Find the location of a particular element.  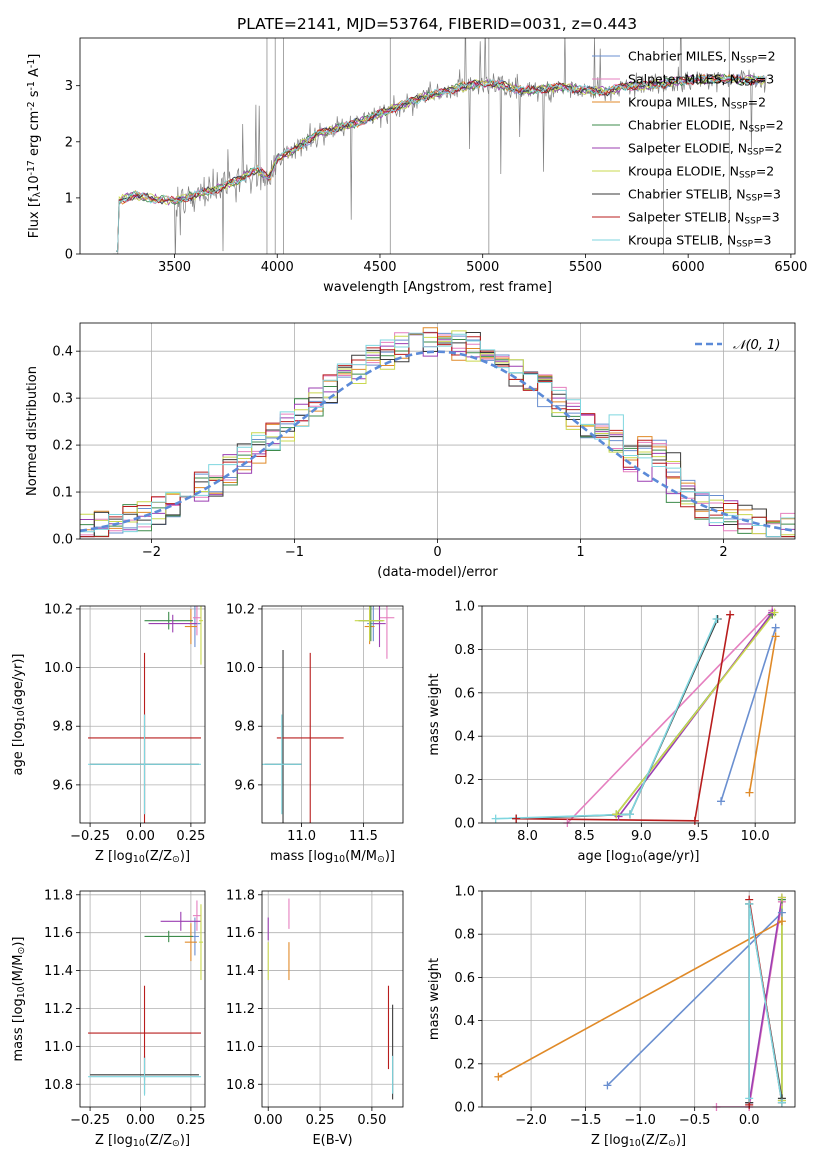

y-axis-label: Normed distribution is located at coordinates (32, 431).